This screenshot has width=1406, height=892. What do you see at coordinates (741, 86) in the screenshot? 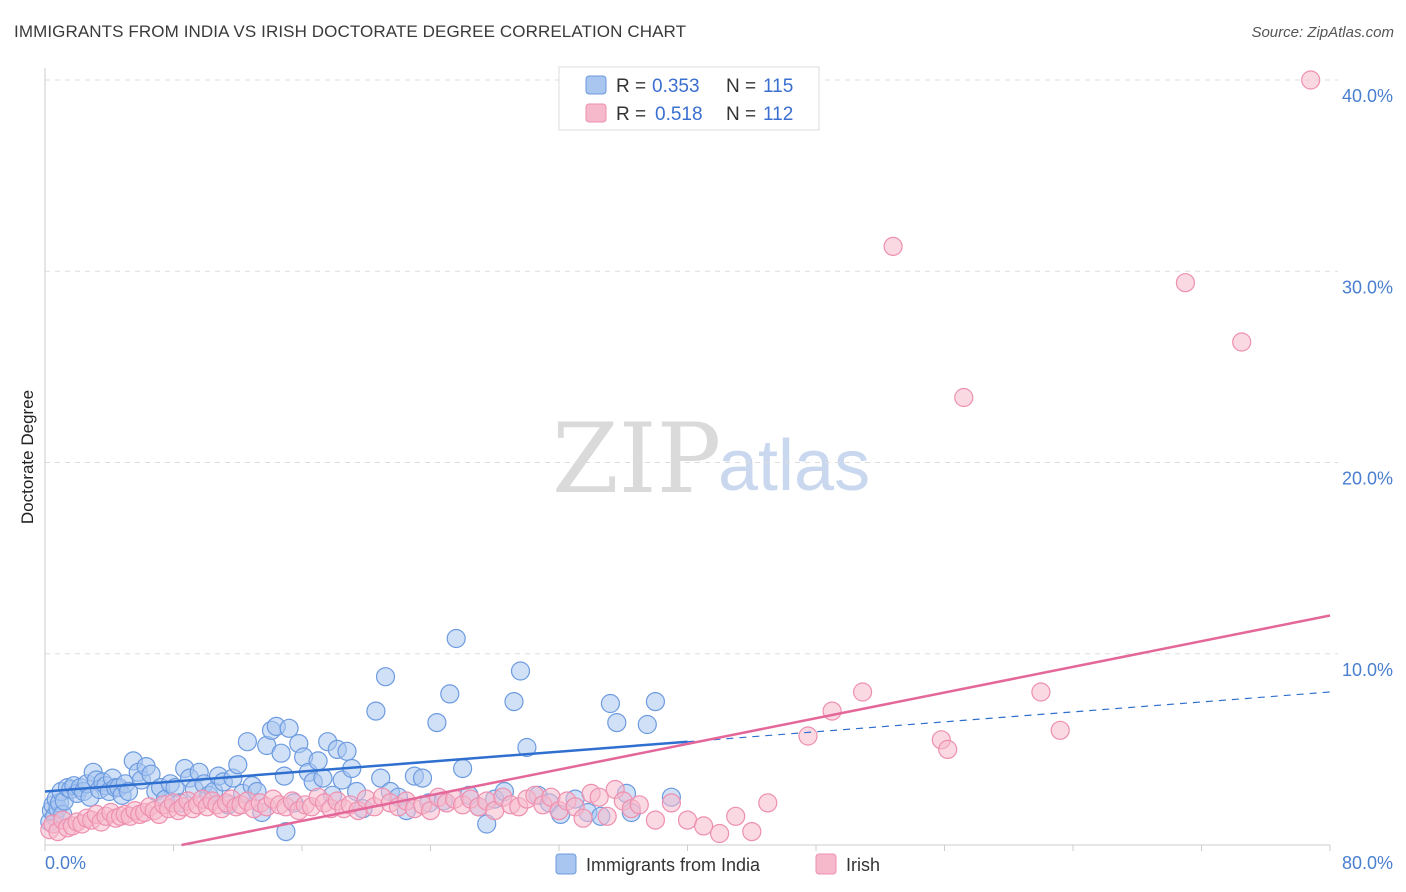
I see `legend-india-n-label: N =` at bounding box center [741, 86].